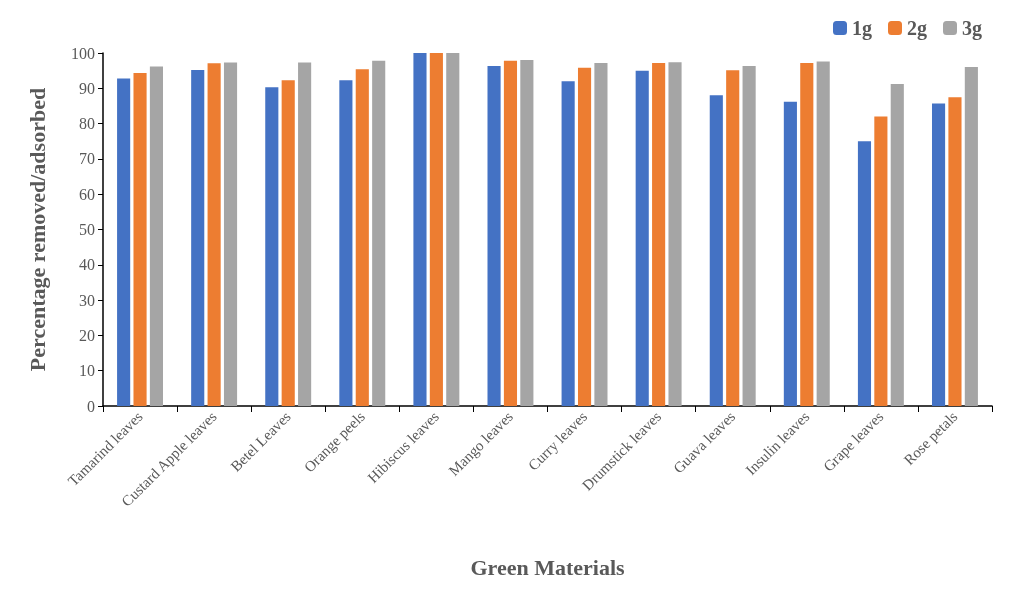 The image size is (1015, 594). Describe the element at coordinates (87, 300) in the screenshot. I see `y-tick-label: 30` at that location.